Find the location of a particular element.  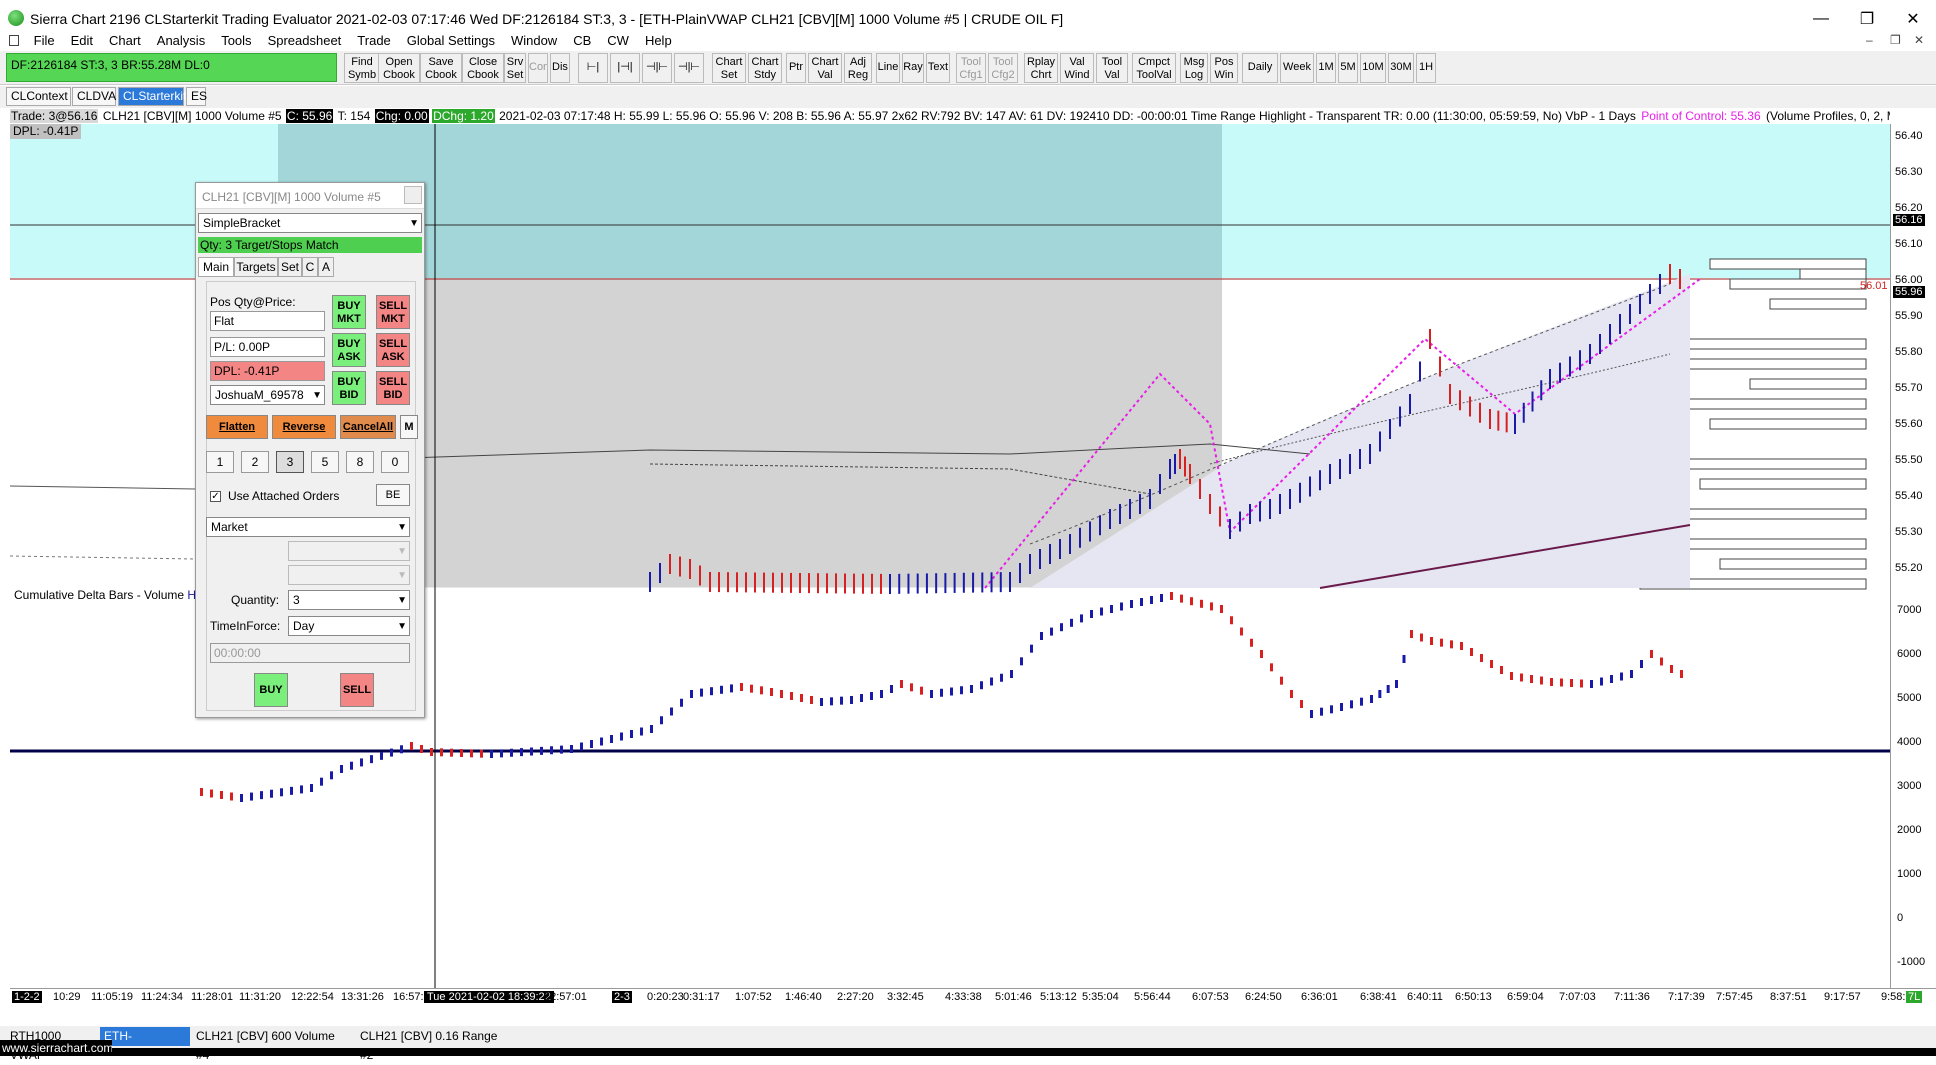

chartbook-tab-clcontext: CLContext is located at coordinates (38, 96).